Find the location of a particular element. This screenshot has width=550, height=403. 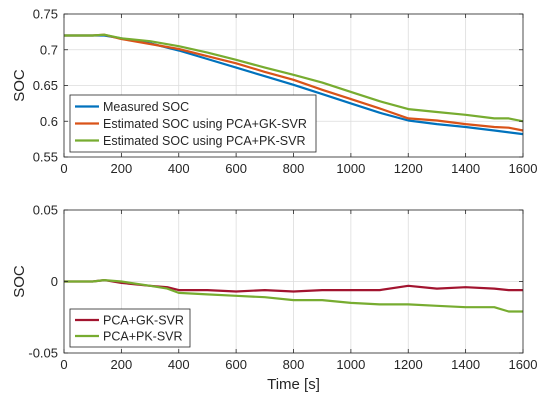

y-tick-label: 0 is located at coordinates (54, 281).